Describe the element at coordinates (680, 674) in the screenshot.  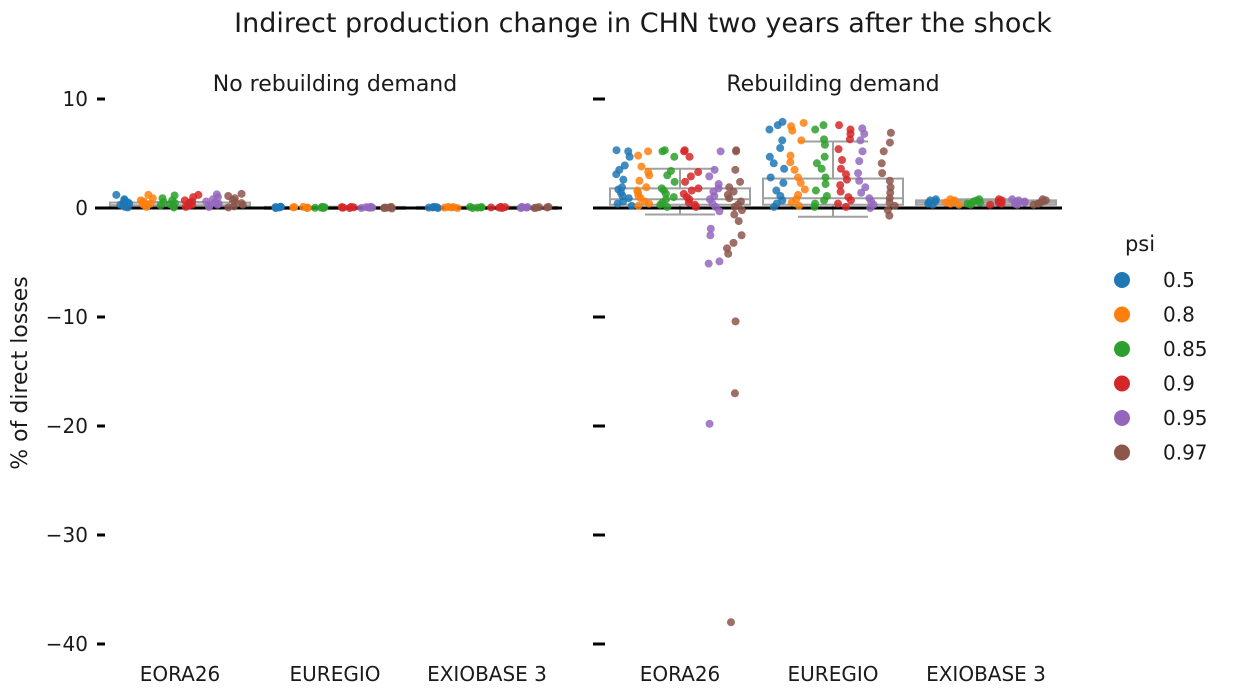
I see `x-tick-label: EORA26` at that location.